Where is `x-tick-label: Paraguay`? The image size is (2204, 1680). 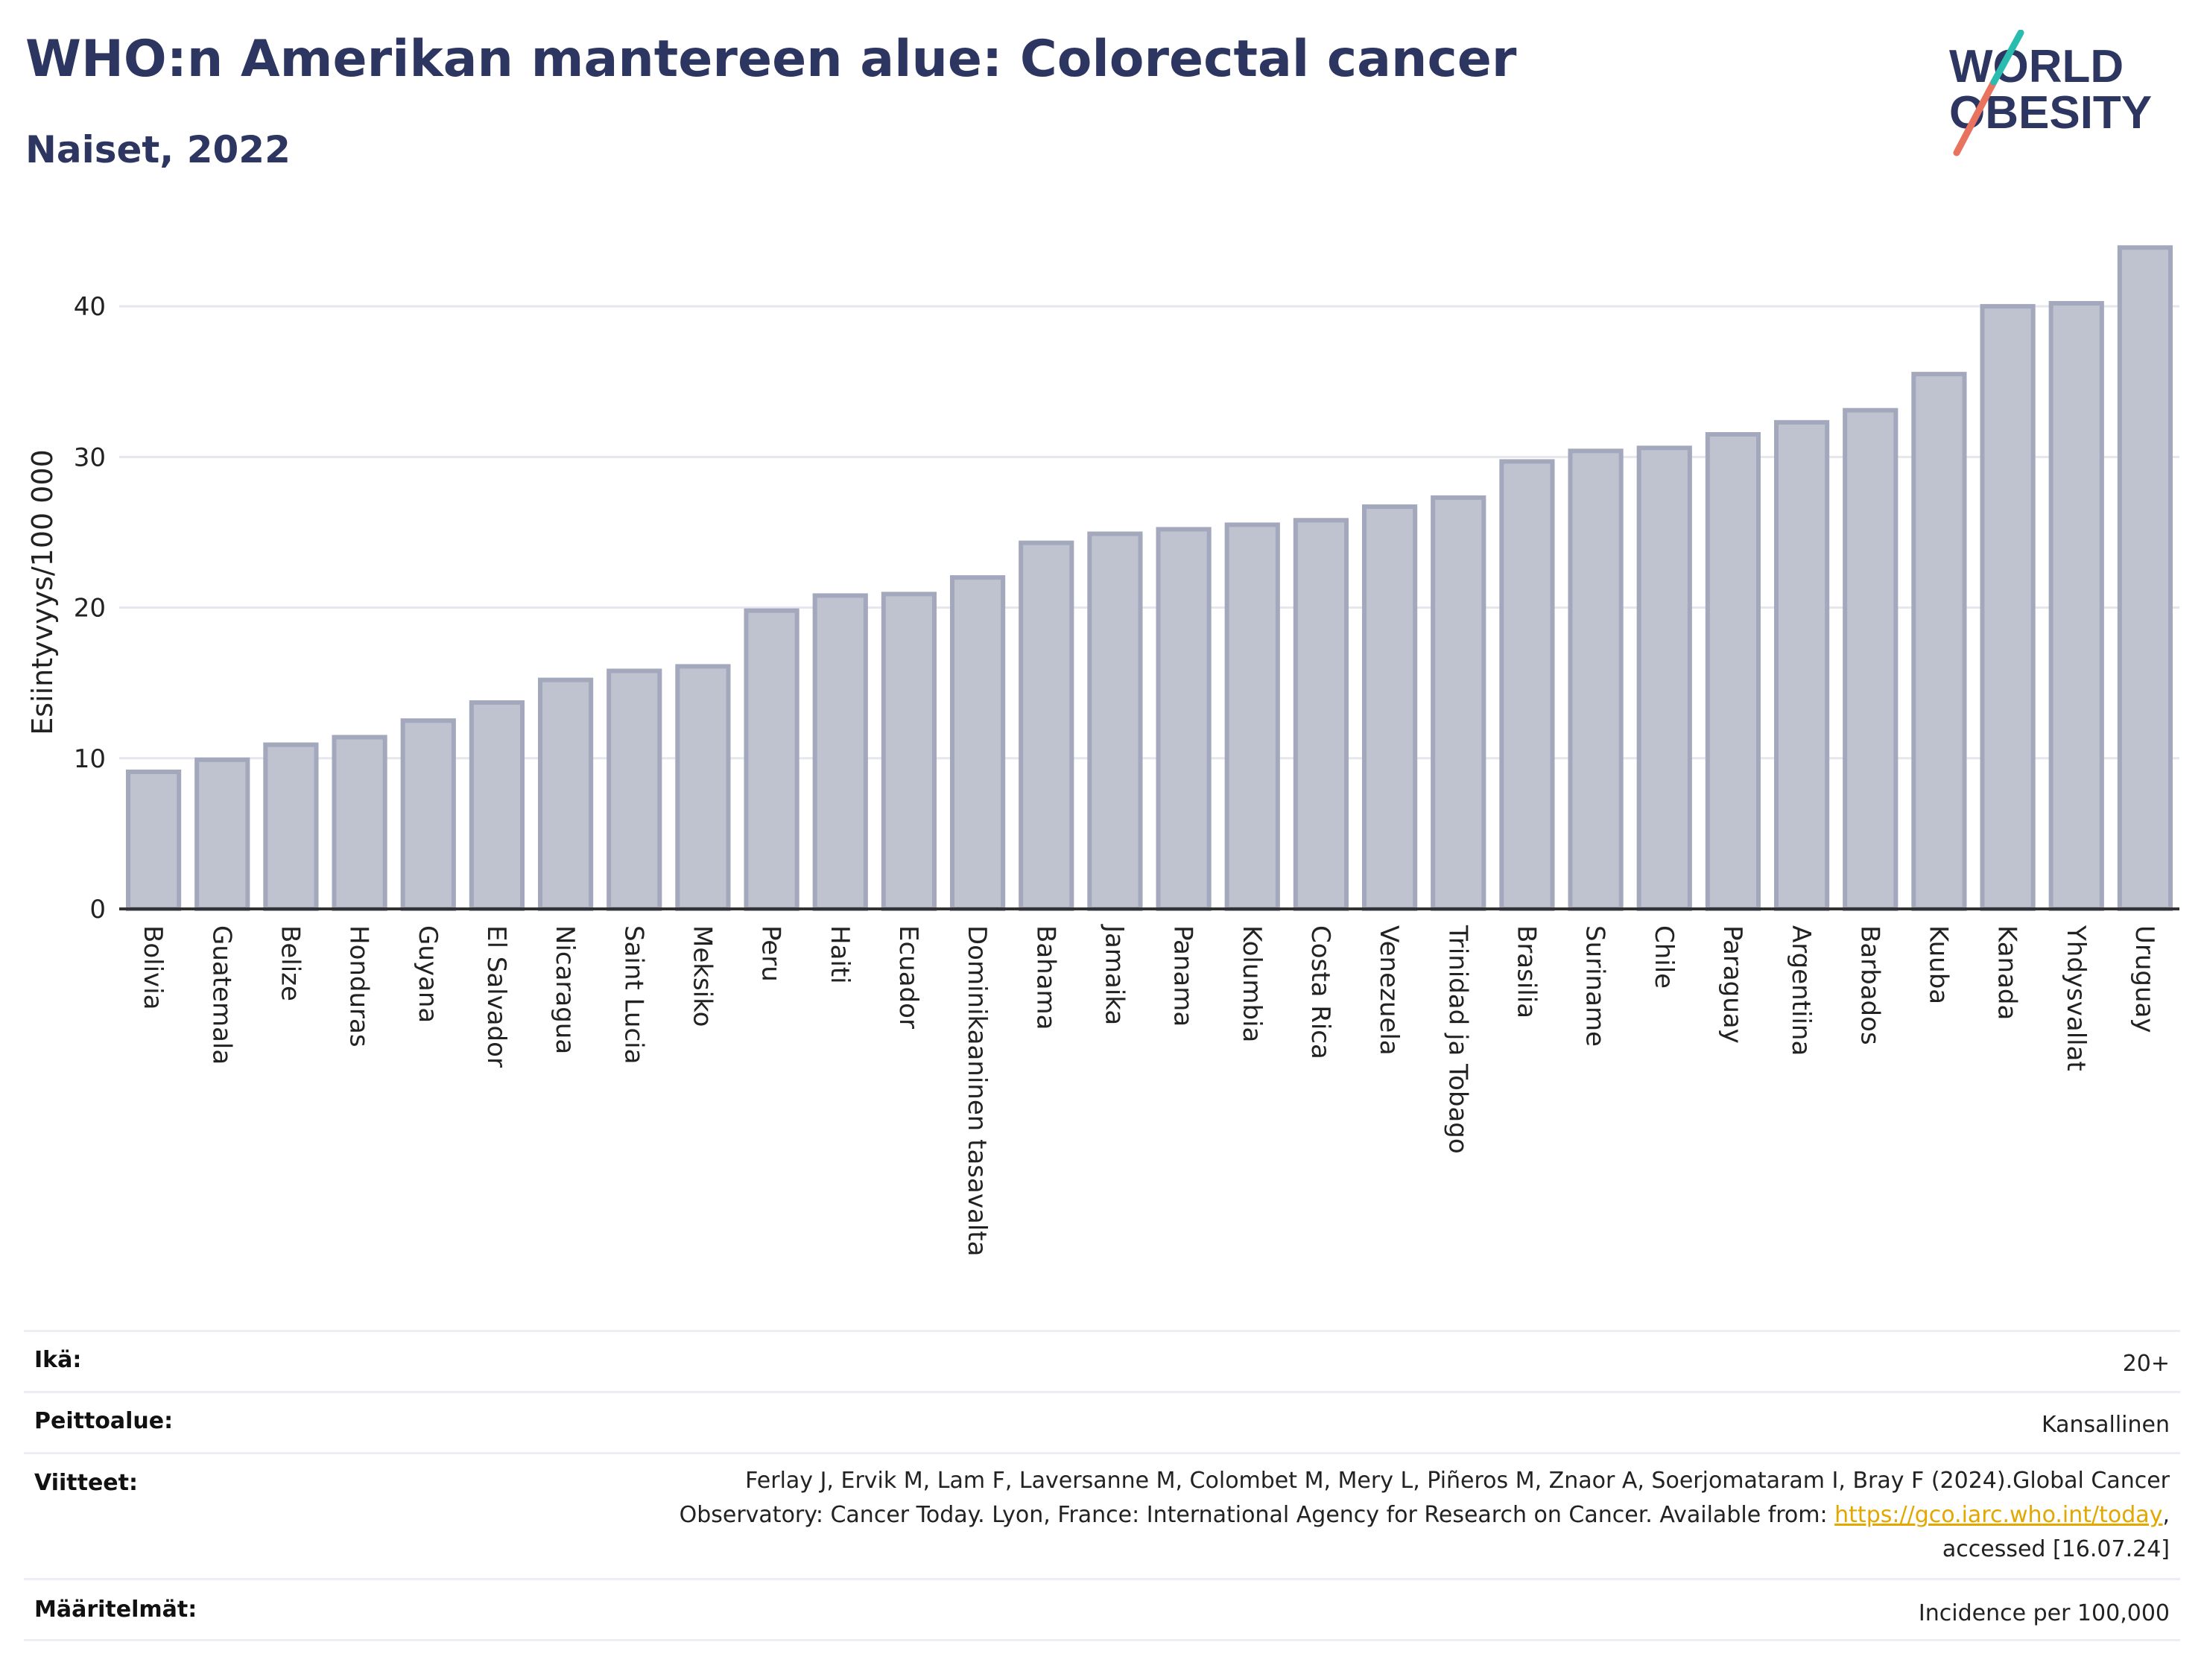
x-tick-label: Paraguay is located at coordinates (1732, 984).